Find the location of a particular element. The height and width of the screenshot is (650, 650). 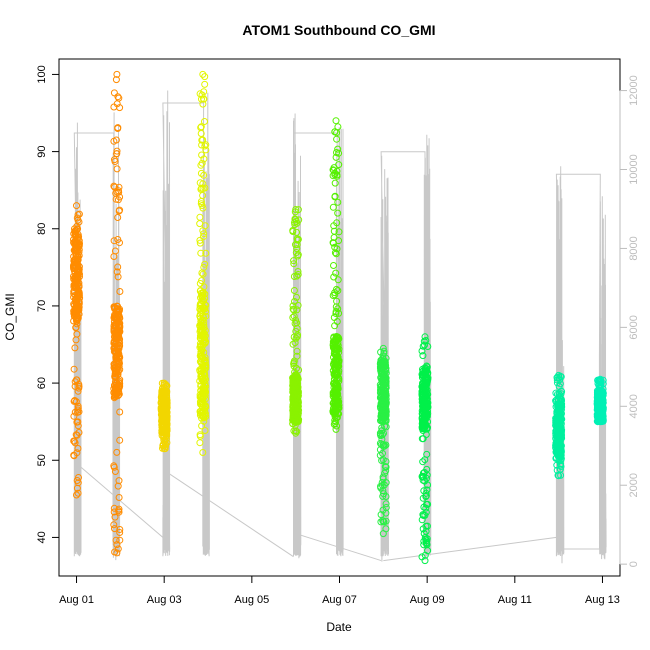

x-tick-label: Aug 09 is located at coordinates (427, 600).